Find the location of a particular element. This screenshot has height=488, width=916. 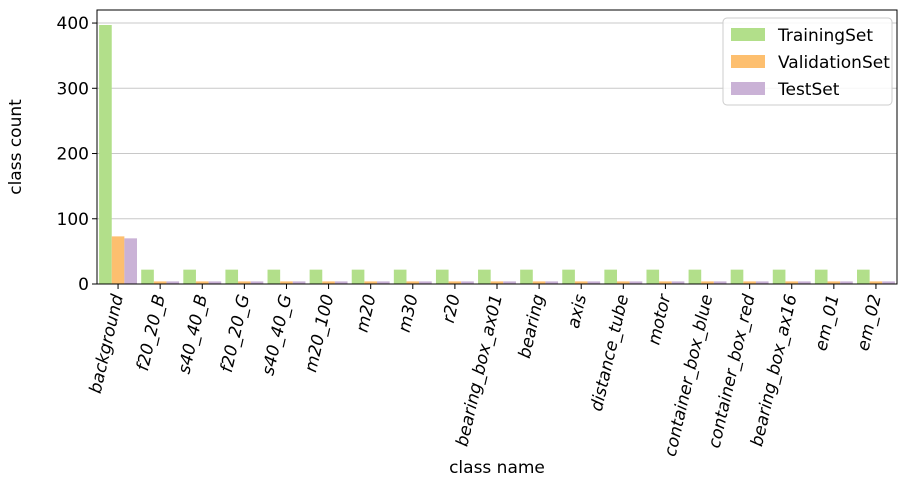

bar-TestSet-container_box_blue is located at coordinates (720, 282).